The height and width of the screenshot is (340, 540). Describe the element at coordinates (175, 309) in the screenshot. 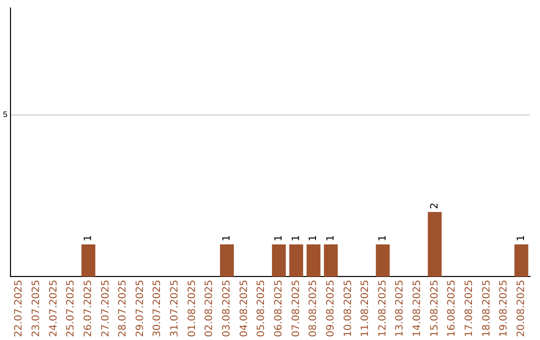

I see `x-tick-label: 31.07.2025` at that location.